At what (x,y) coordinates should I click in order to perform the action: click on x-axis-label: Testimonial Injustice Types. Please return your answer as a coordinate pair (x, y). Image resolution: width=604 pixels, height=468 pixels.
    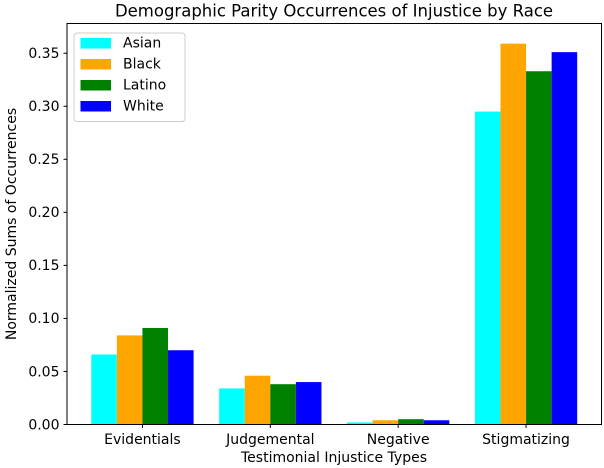
    Looking at the image, I should click on (333, 458).